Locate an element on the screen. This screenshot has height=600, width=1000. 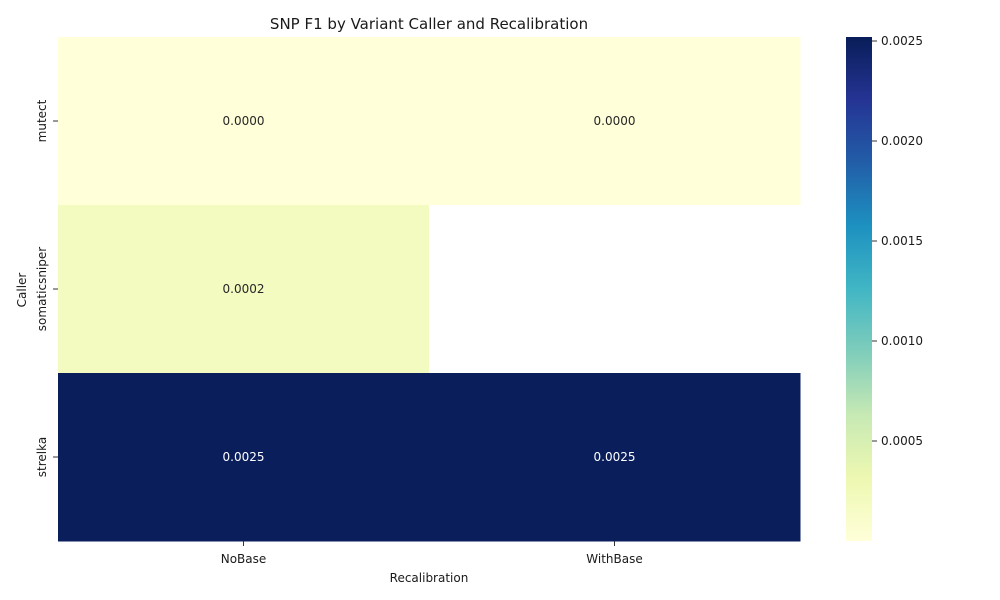
colorbar: 0.0005 0.0010 0.0015 0.0020 0.0025 is located at coordinates (884, 287).